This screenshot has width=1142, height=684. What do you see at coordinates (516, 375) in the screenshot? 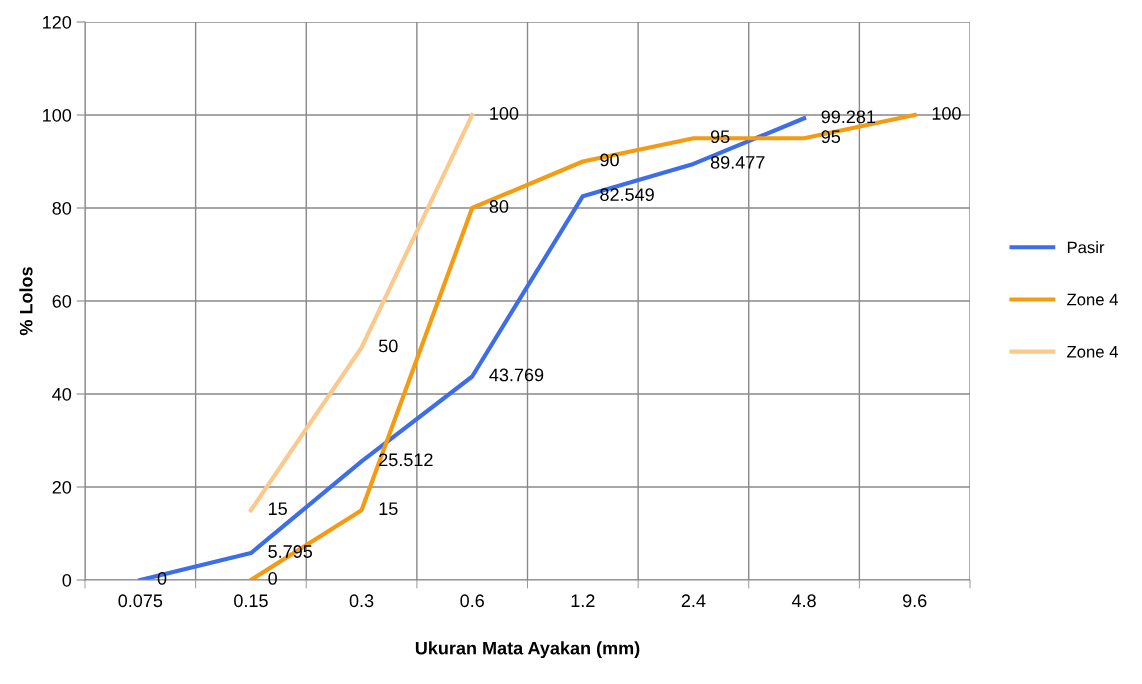
I see `data-label: 43.769` at bounding box center [516, 375].